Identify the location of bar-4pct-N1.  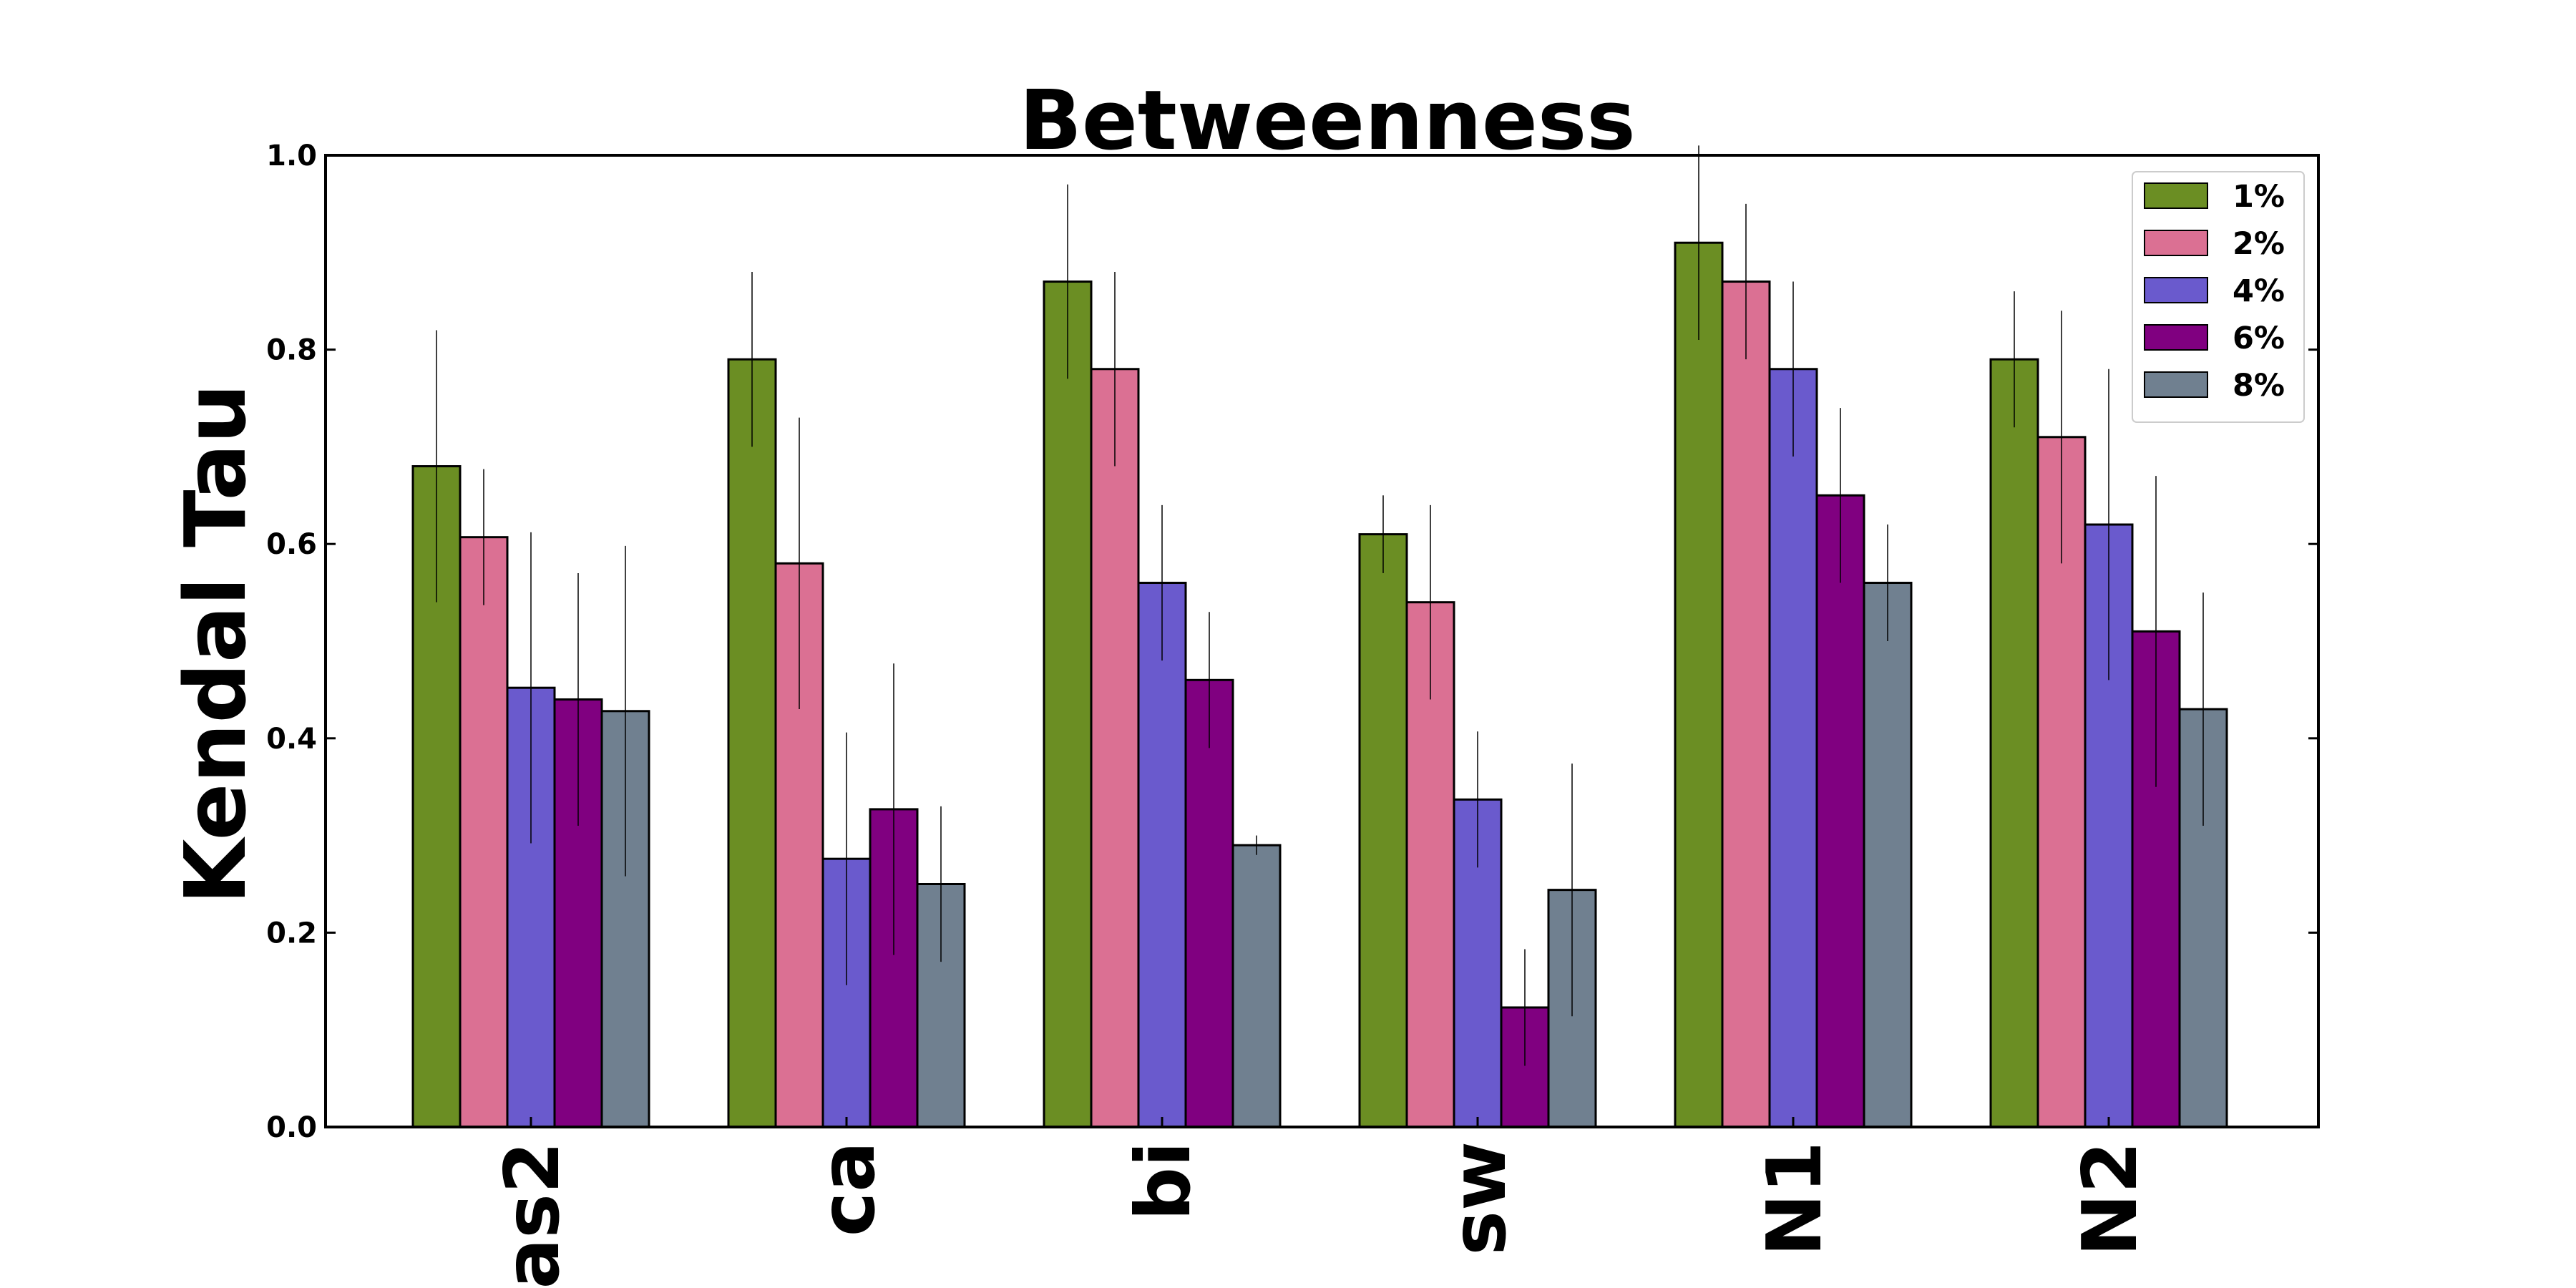
(1793, 748).